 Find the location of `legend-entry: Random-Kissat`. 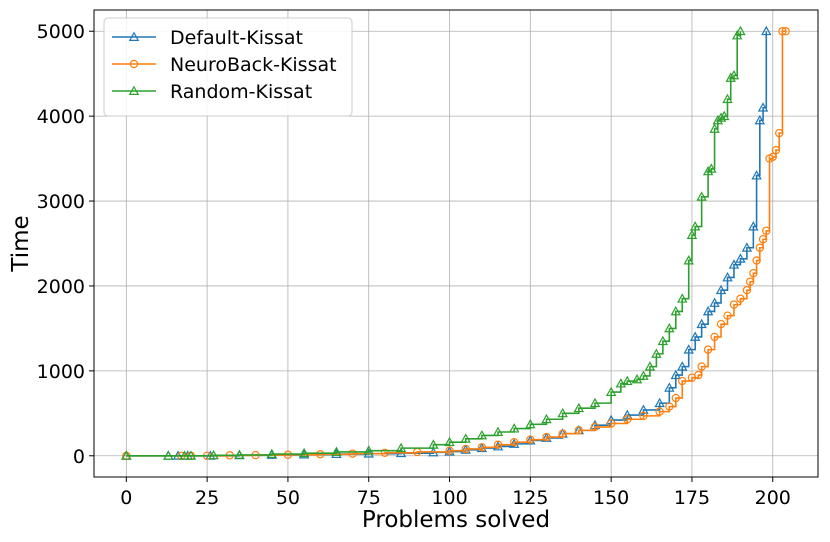

legend-entry: Random-Kissat is located at coordinates (212, 92).